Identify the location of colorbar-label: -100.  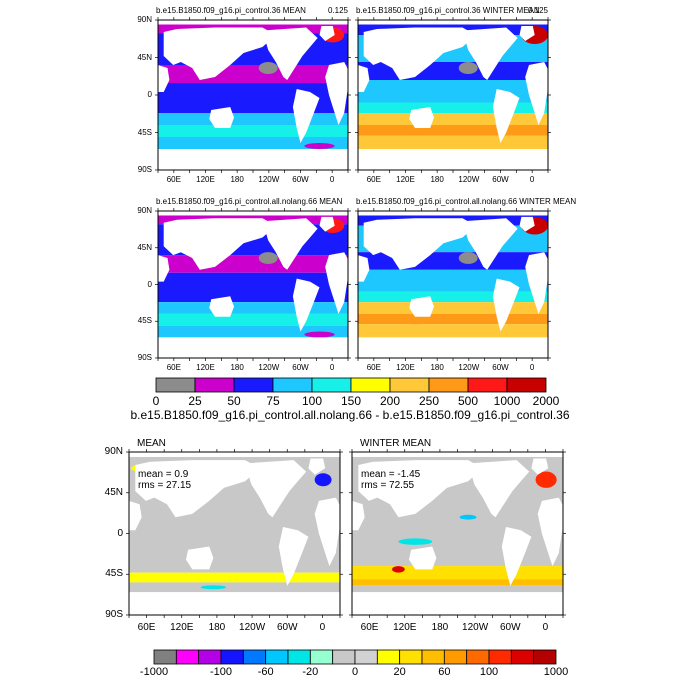
(221, 672).